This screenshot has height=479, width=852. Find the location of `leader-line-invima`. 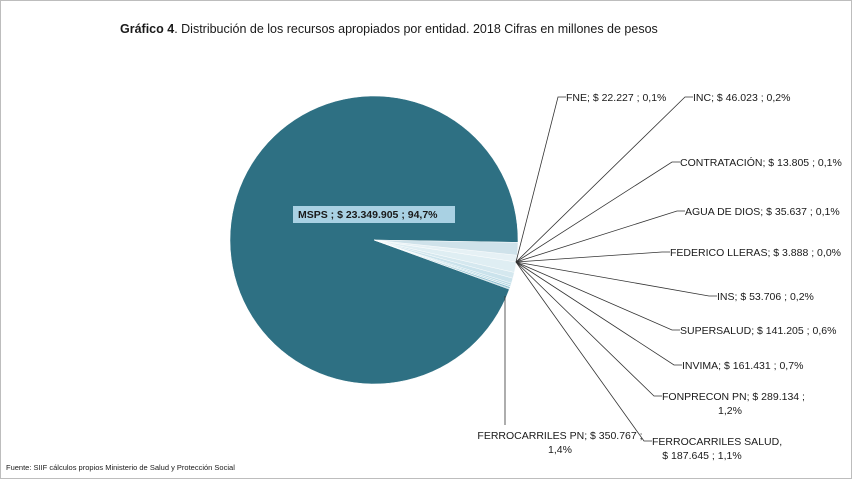

leader-line-invima is located at coordinates (598, 313).